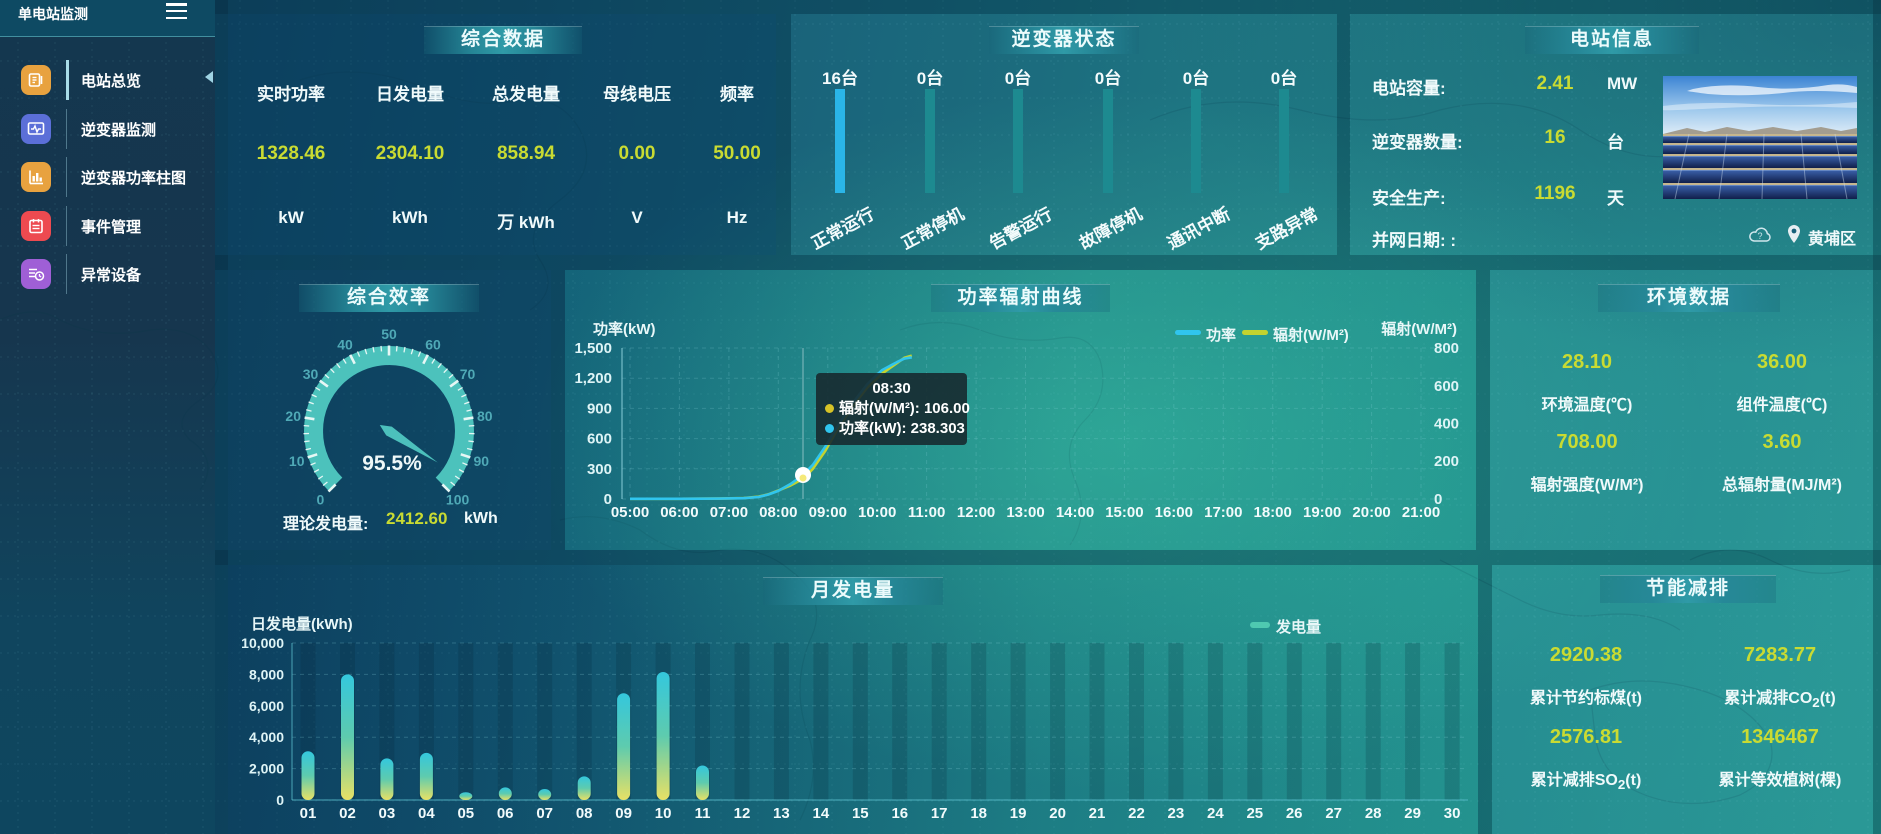  Describe the element at coordinates (266, 706) in the screenshot. I see `svg-text: 6,000` at that location.